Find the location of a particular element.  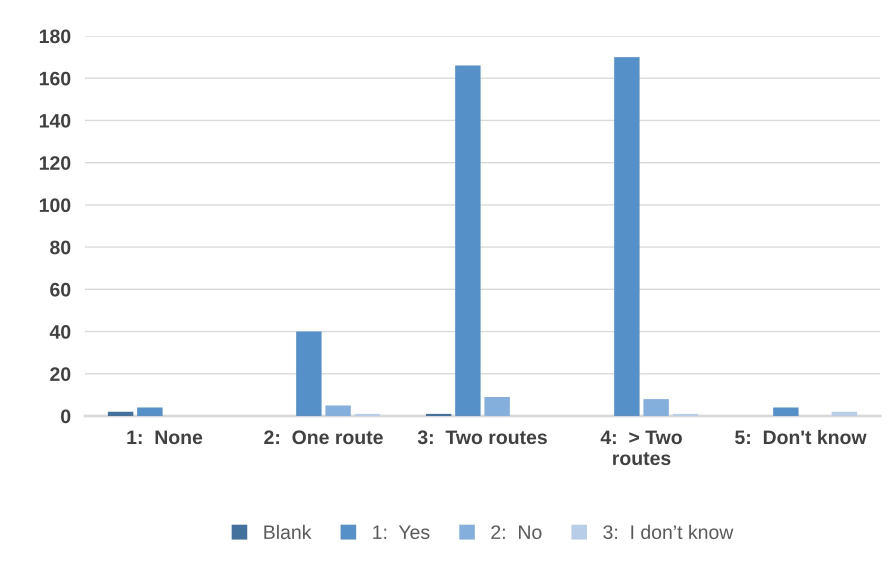

legend-label: 1: Yes is located at coordinates (401, 533).